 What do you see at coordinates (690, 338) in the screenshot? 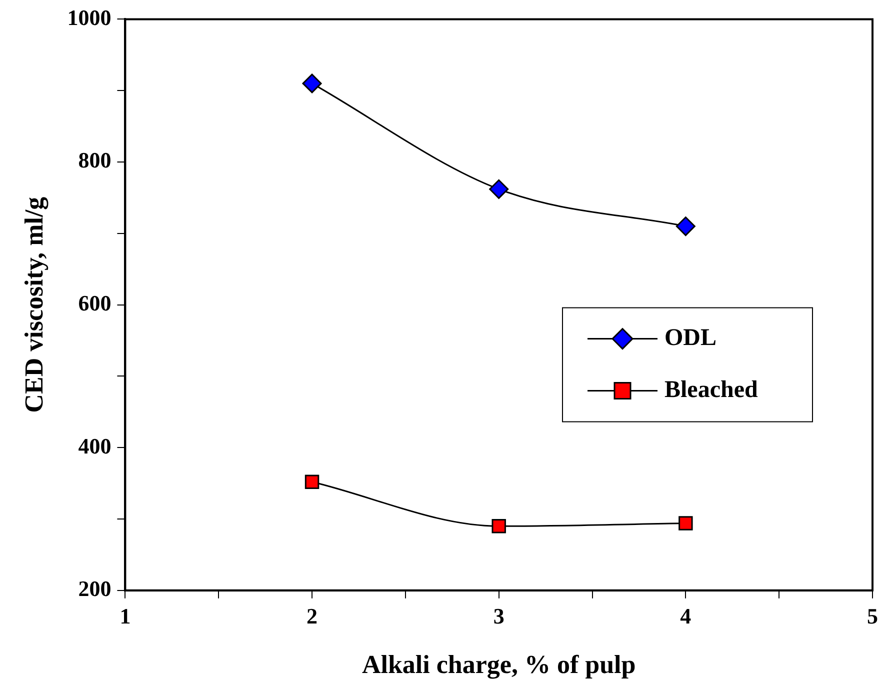
I see `legend-label: ODL` at bounding box center [690, 338].